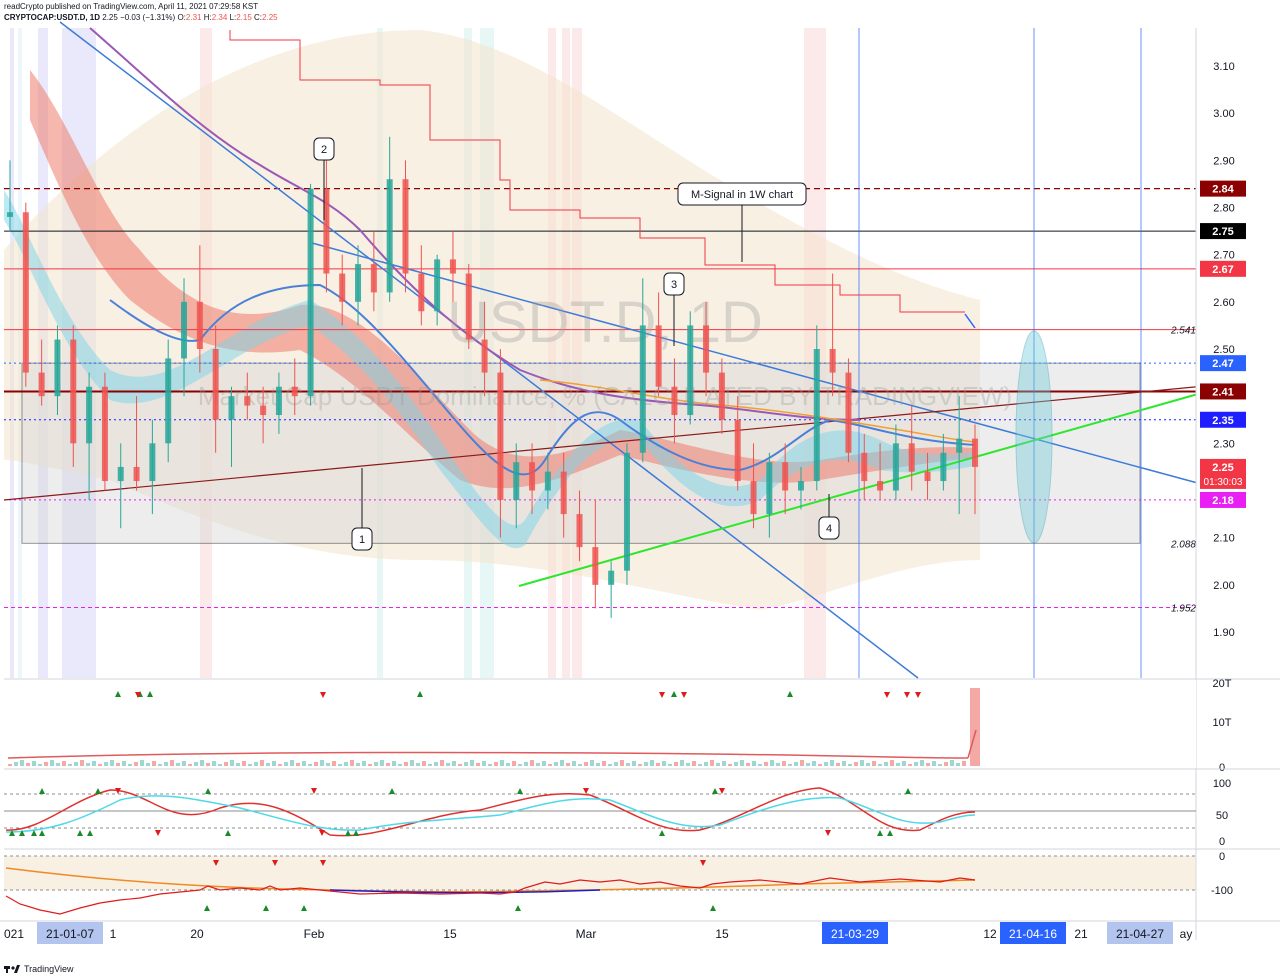  I want to click on osc-tick: 100, so click(1222, 784).